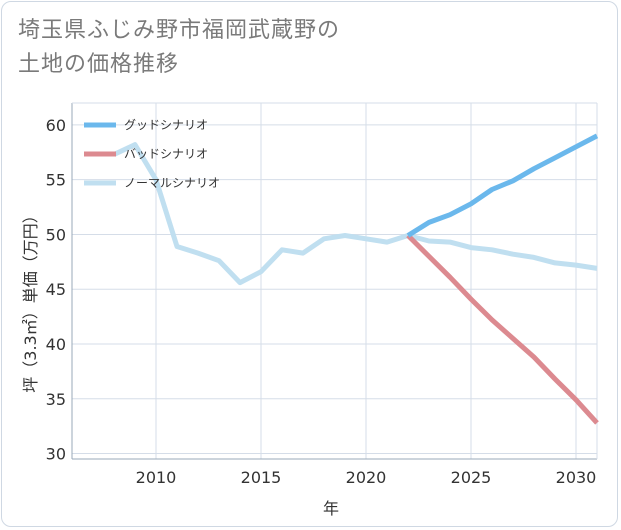 The image size is (621, 530). Describe the element at coordinates (179, 30) in the screenshot. I see `title-line-1: 埼玉県ふじみ野市福岡武蔵野の` at that location.